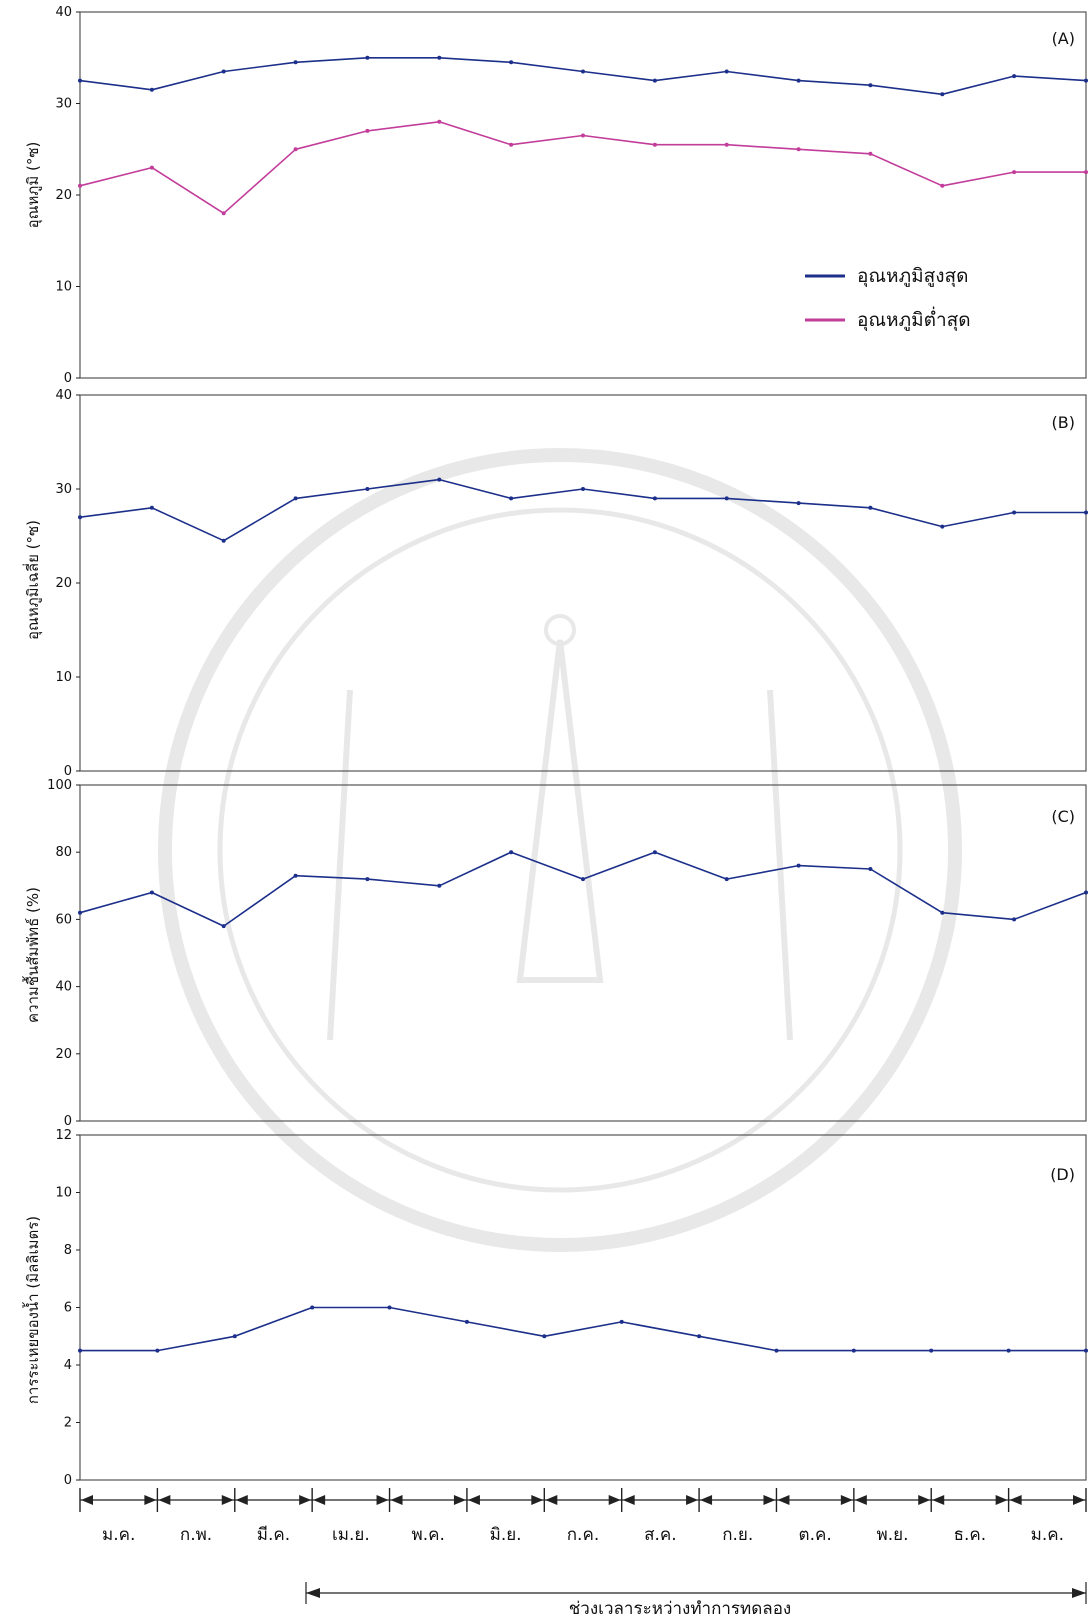  I want to click on month-label: ก.ย., so click(737, 1535).